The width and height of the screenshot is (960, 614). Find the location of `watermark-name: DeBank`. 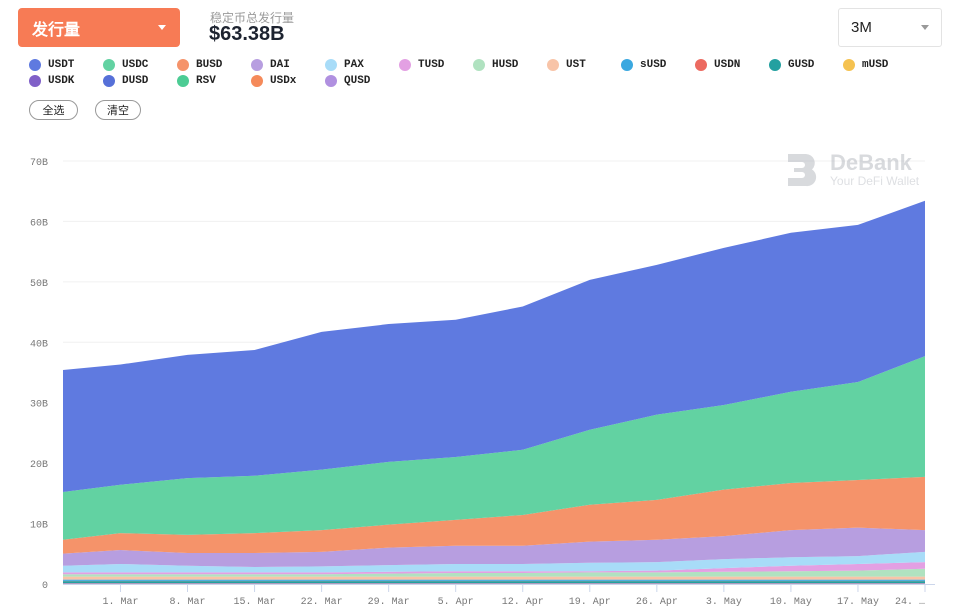

watermark-name: DeBank is located at coordinates (871, 162).